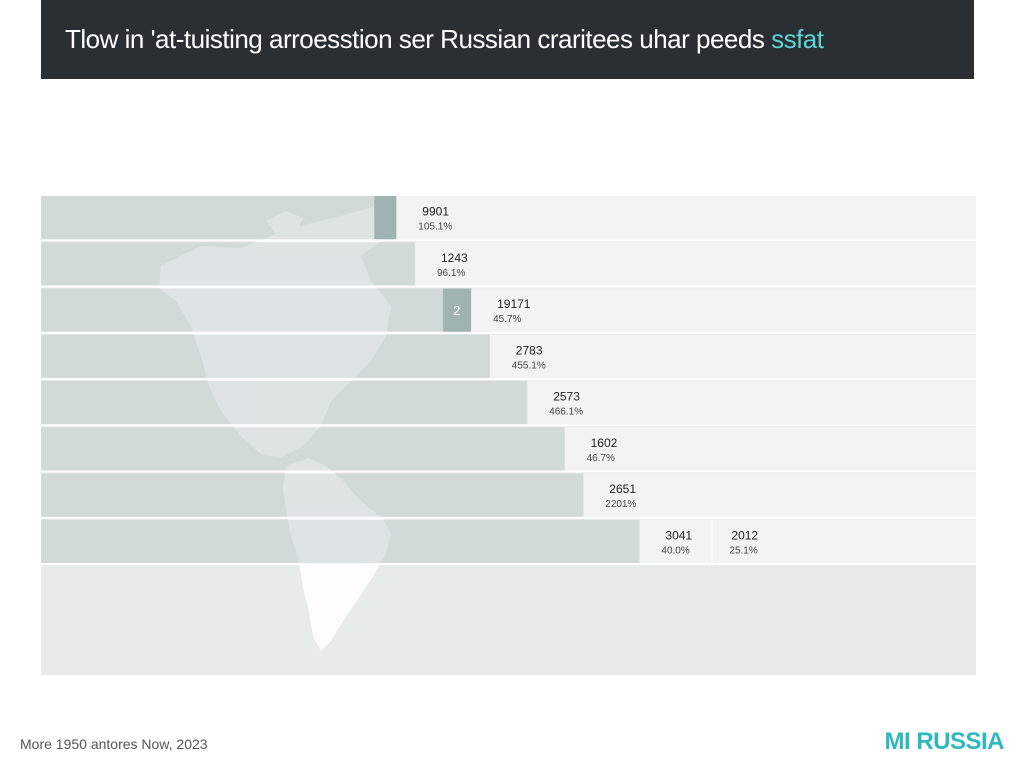 Image resolution: width=1024 pixels, height=768 pixels. Describe the element at coordinates (604, 443) in the screenshot. I see `bar-value-label: 1602` at that location.